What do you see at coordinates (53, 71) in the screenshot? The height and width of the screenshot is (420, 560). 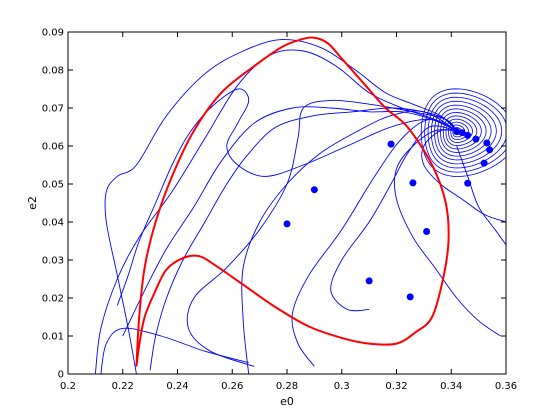 I see `y-tick-label: 0.08` at bounding box center [53, 71].